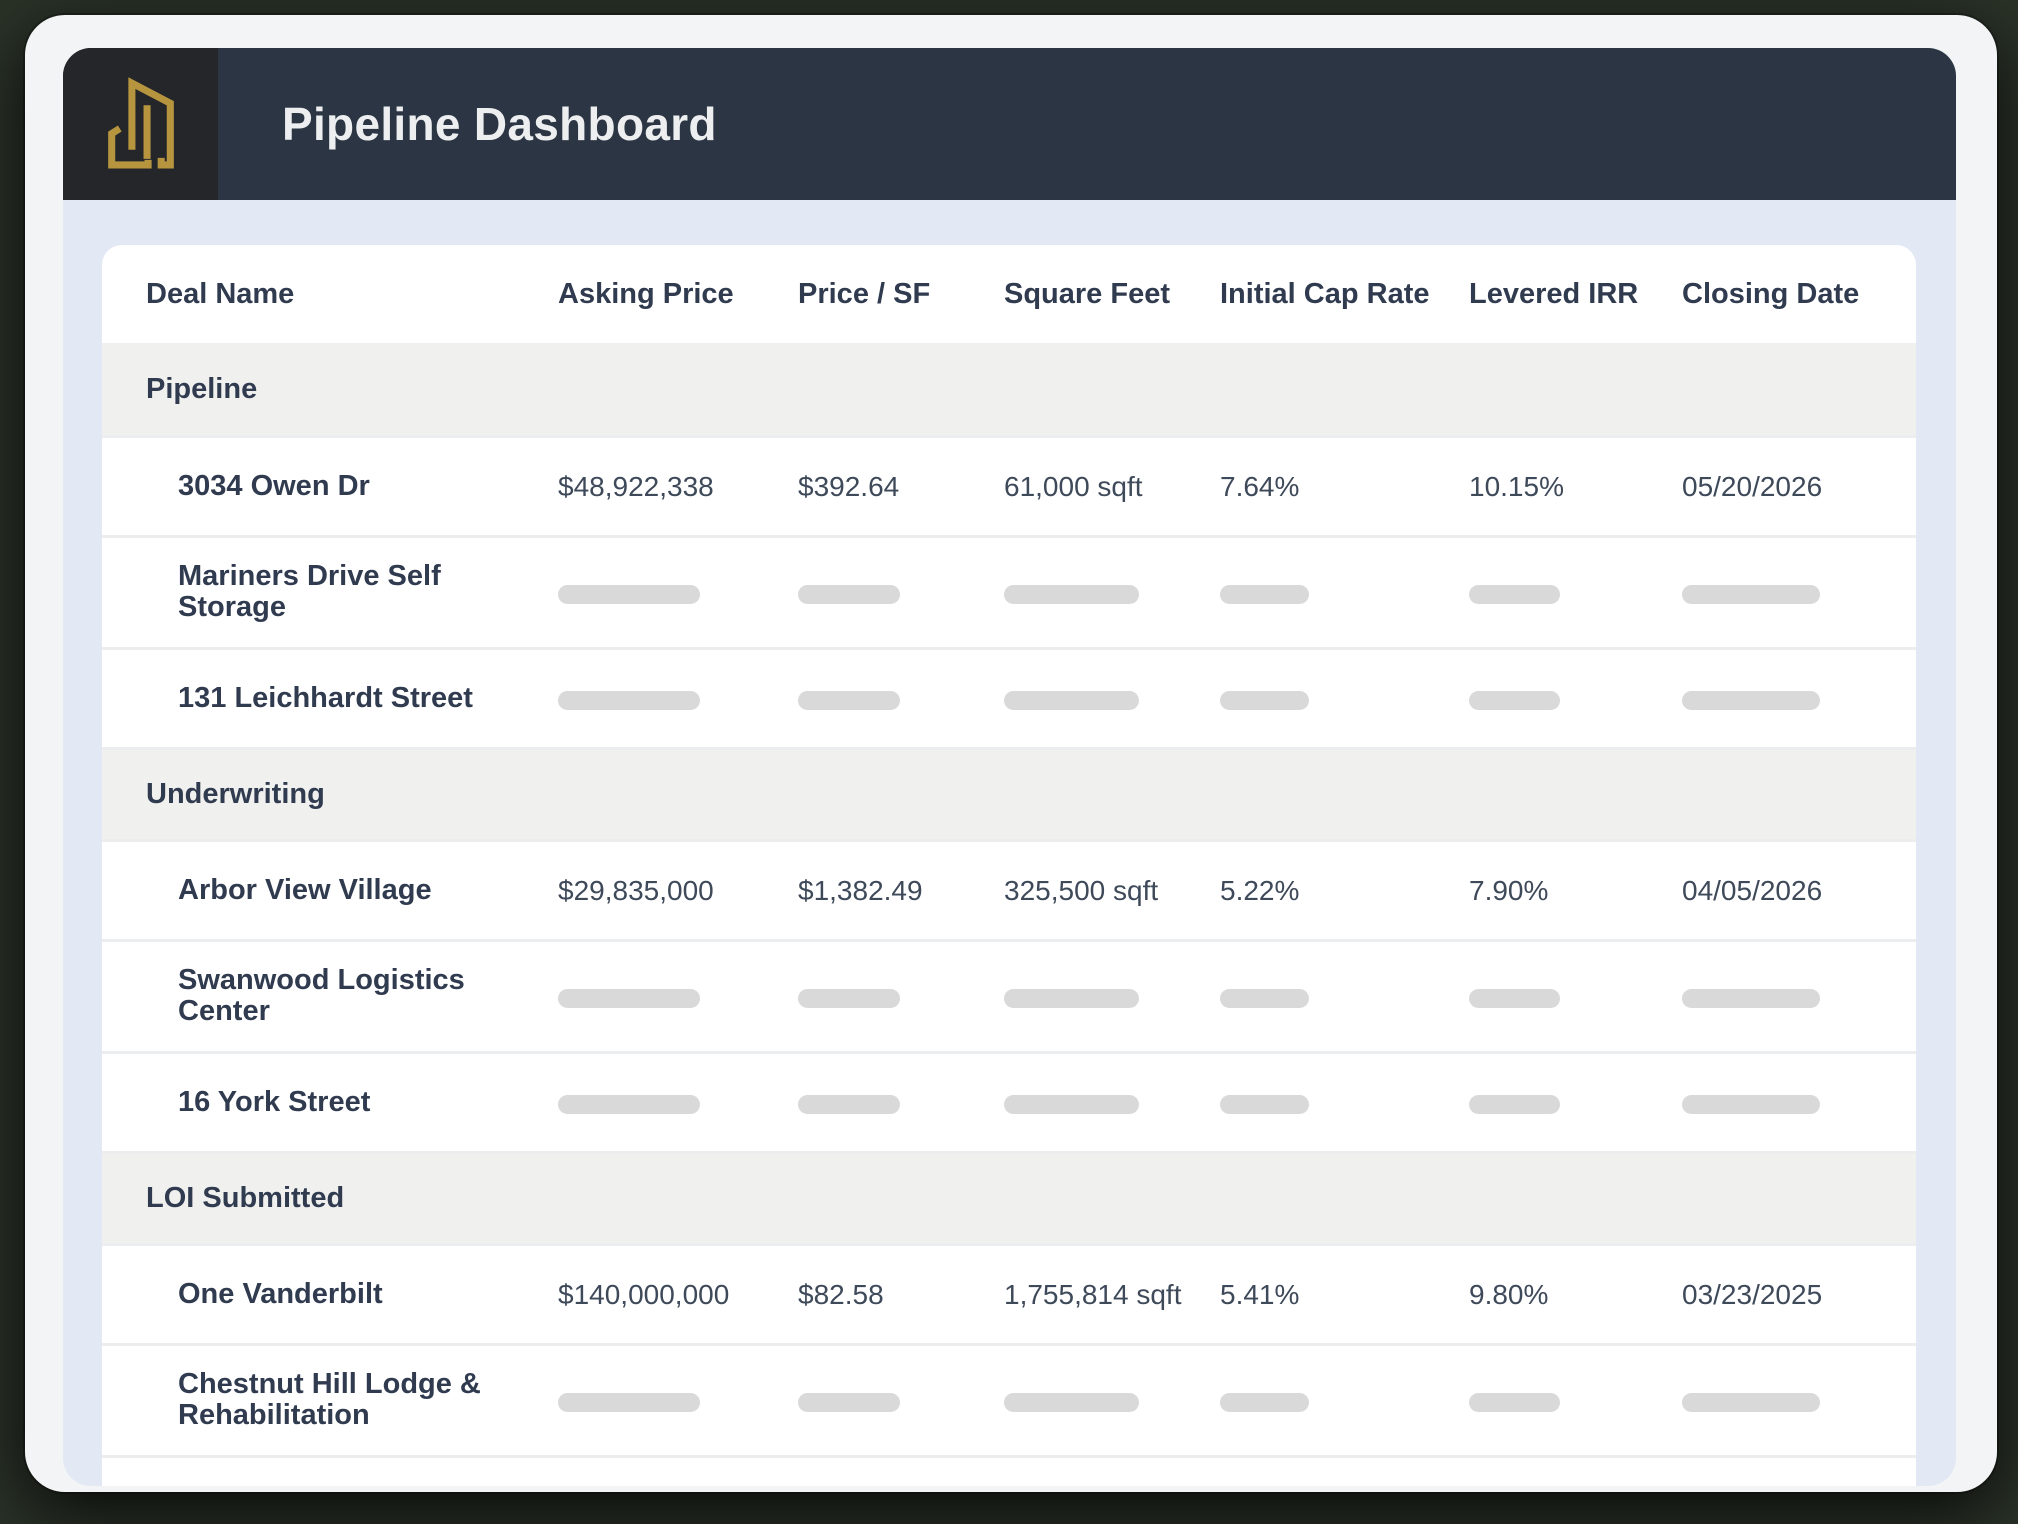 The image size is (2018, 1524). Describe the element at coordinates (1509, 1294) in the screenshot. I see `cell-levered-irr: 9.80%` at that location.